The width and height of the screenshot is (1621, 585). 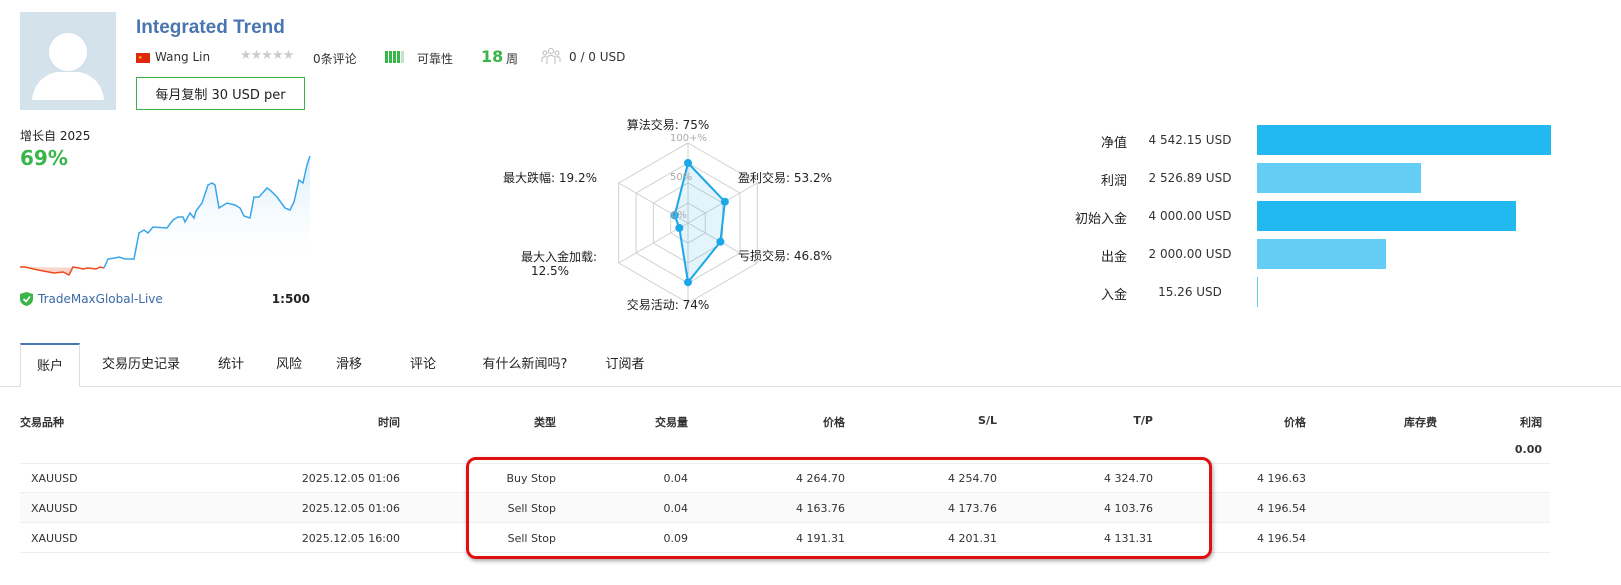 What do you see at coordinates (545, 422) in the screenshot?
I see `column-header: 类型` at bounding box center [545, 422].